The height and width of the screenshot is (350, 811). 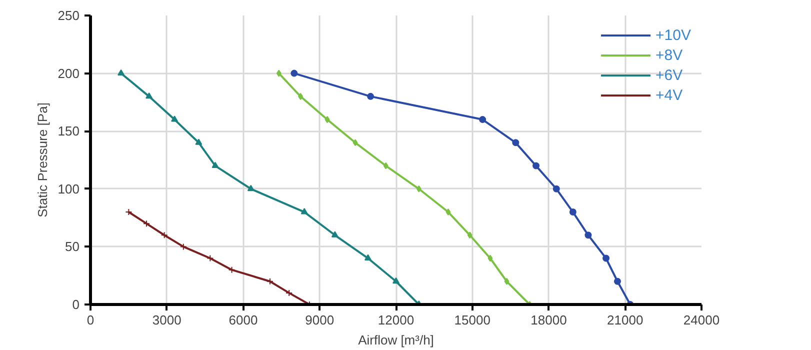 I want to click on y-axis-title: Static Pressure [Pa], so click(x=42, y=160).